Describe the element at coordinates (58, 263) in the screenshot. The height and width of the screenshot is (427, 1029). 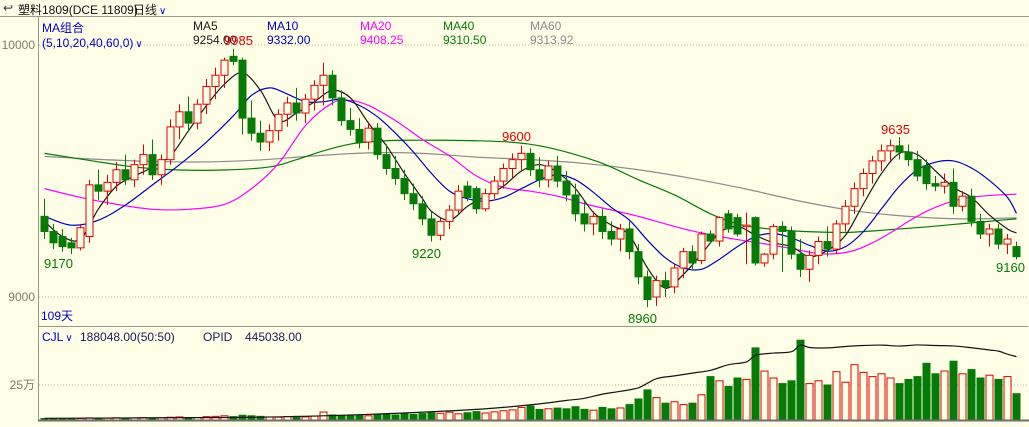
I see `price-annotation: 9170` at that location.